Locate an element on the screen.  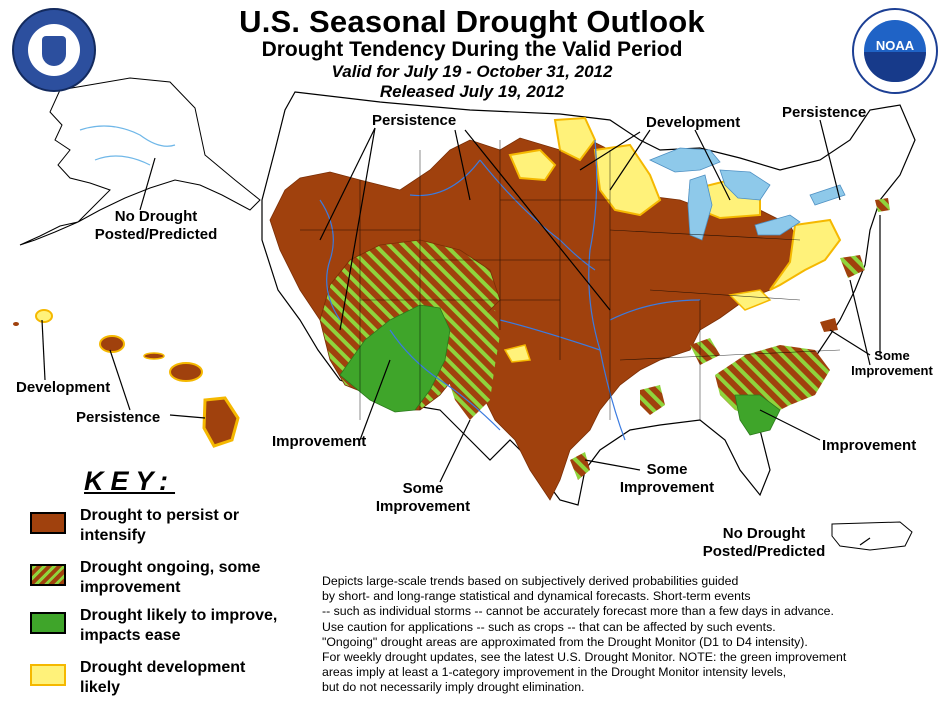
key-improve-line1: Drought likely to improve, is located at coordinates (179, 615).